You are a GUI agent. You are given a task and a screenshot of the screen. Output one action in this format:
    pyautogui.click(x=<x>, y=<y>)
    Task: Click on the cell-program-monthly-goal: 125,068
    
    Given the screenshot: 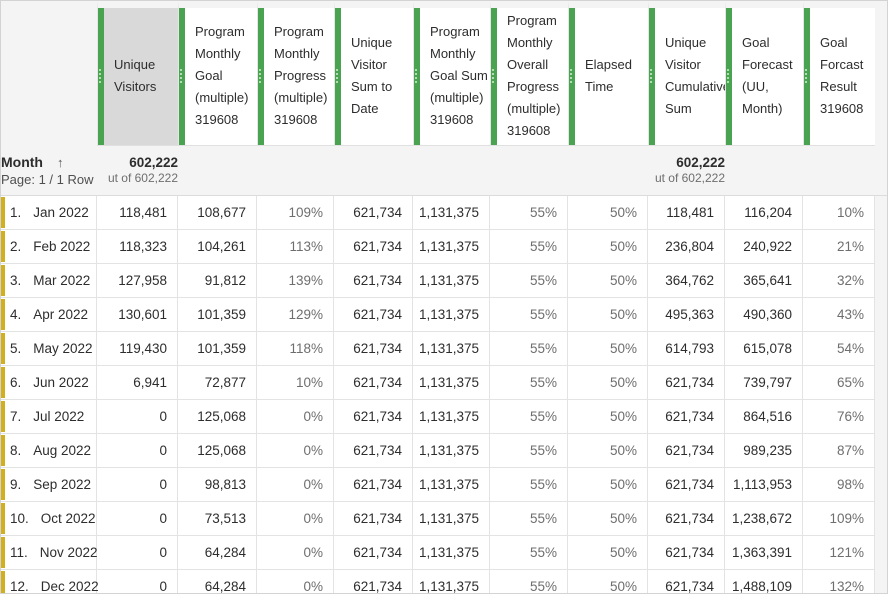 What is the action you would take?
    pyautogui.click(x=217, y=416)
    